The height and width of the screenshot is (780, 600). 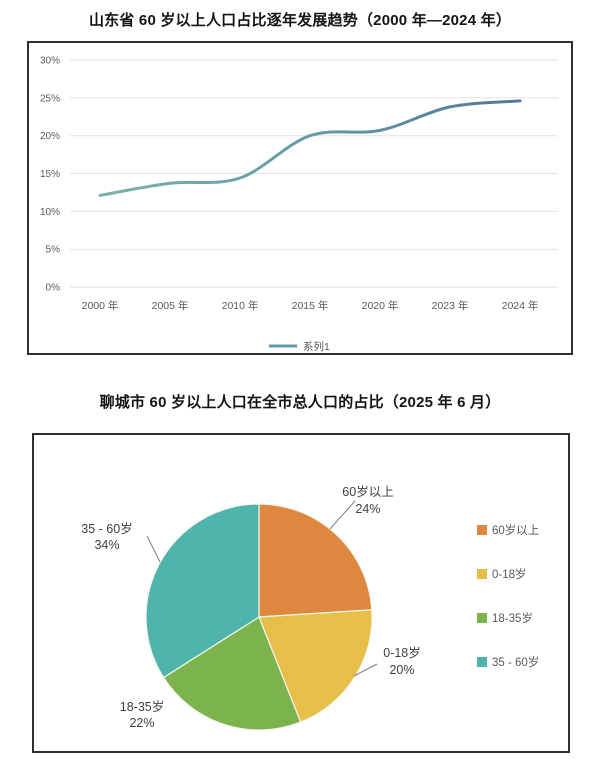 What do you see at coordinates (50, 98) in the screenshot?
I see `y-tick-label: 25%` at bounding box center [50, 98].